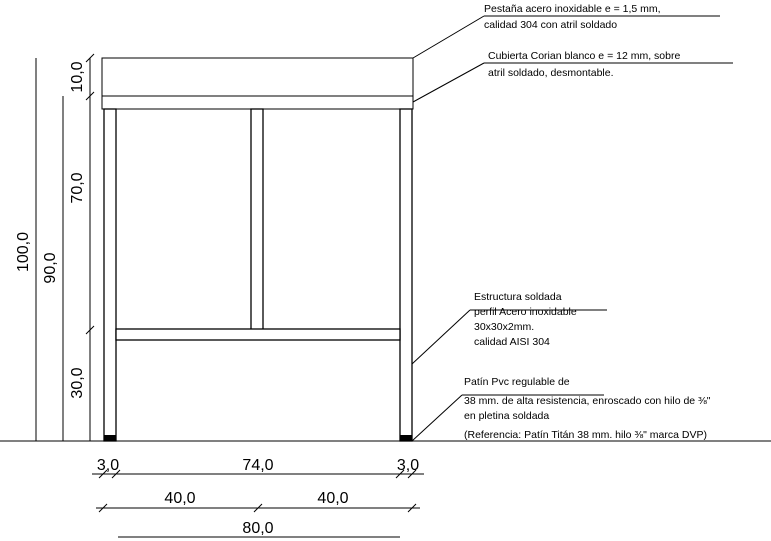  I want to click on countertop, so click(257, 77).